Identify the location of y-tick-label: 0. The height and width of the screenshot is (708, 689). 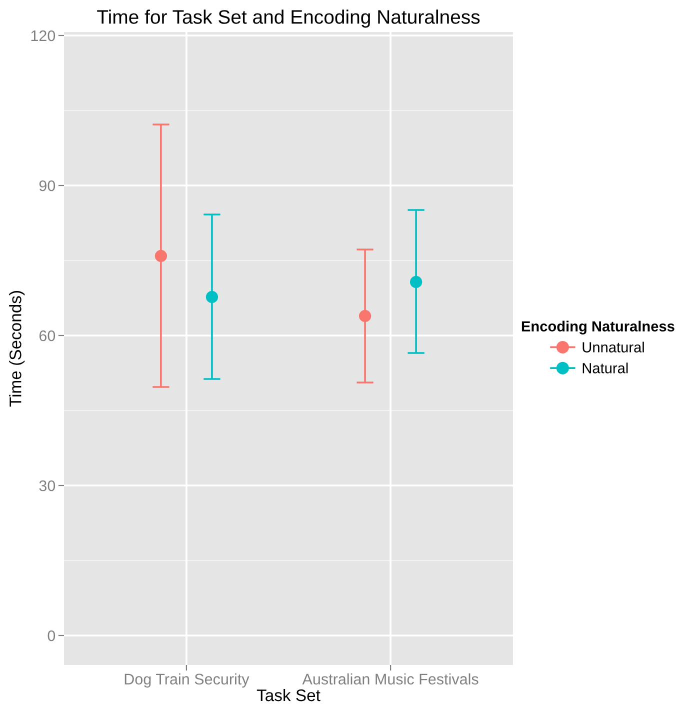
(52, 636).